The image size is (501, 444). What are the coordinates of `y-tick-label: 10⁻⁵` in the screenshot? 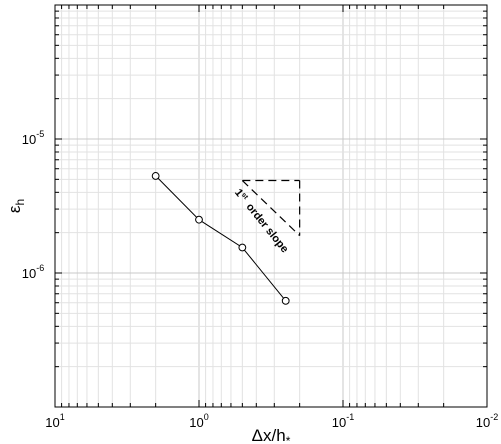 It's located at (33, 138).